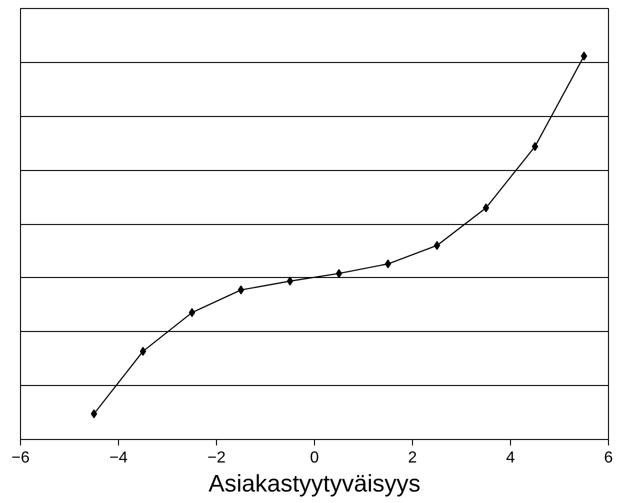  Describe the element at coordinates (20, 458) in the screenshot. I see `x-tick-label: −6` at that location.